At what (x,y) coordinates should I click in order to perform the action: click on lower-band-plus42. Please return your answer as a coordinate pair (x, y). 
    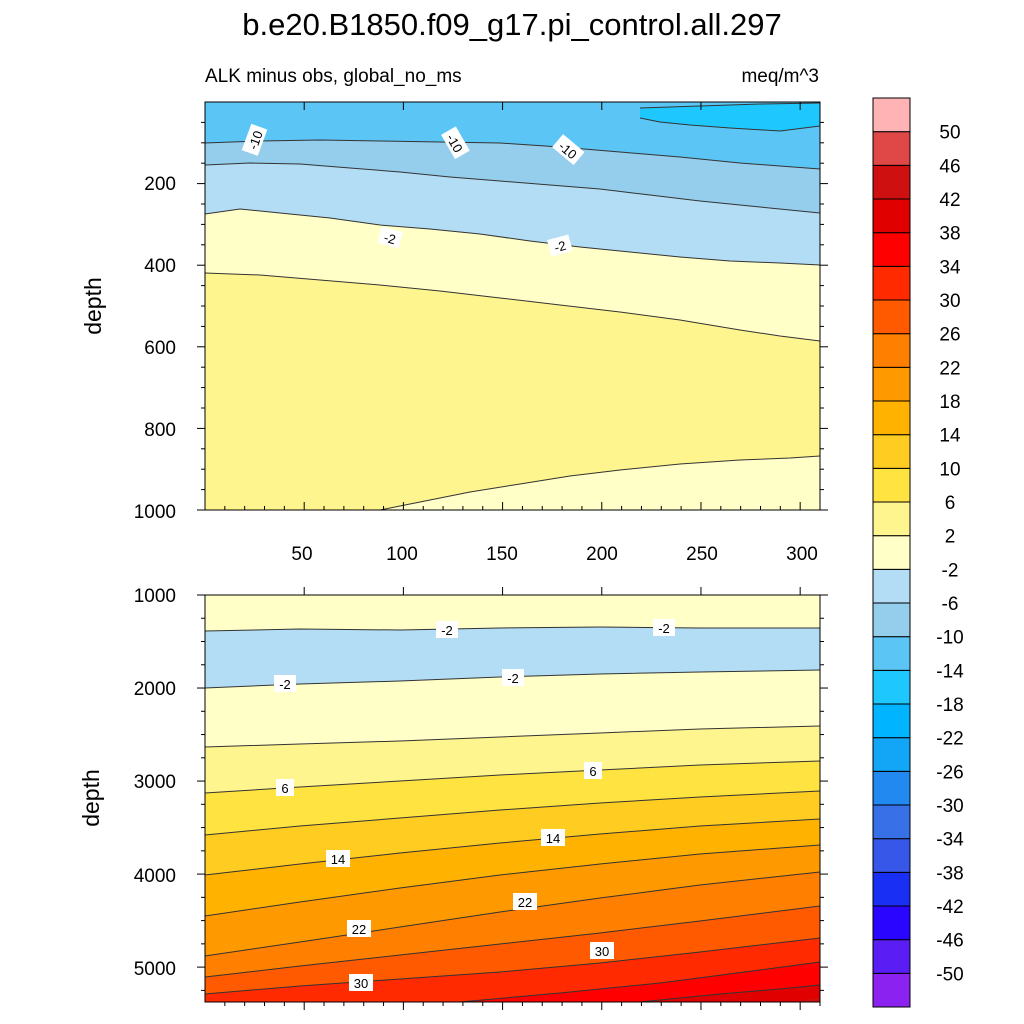
    Looking at the image, I should click on (805, 1000).